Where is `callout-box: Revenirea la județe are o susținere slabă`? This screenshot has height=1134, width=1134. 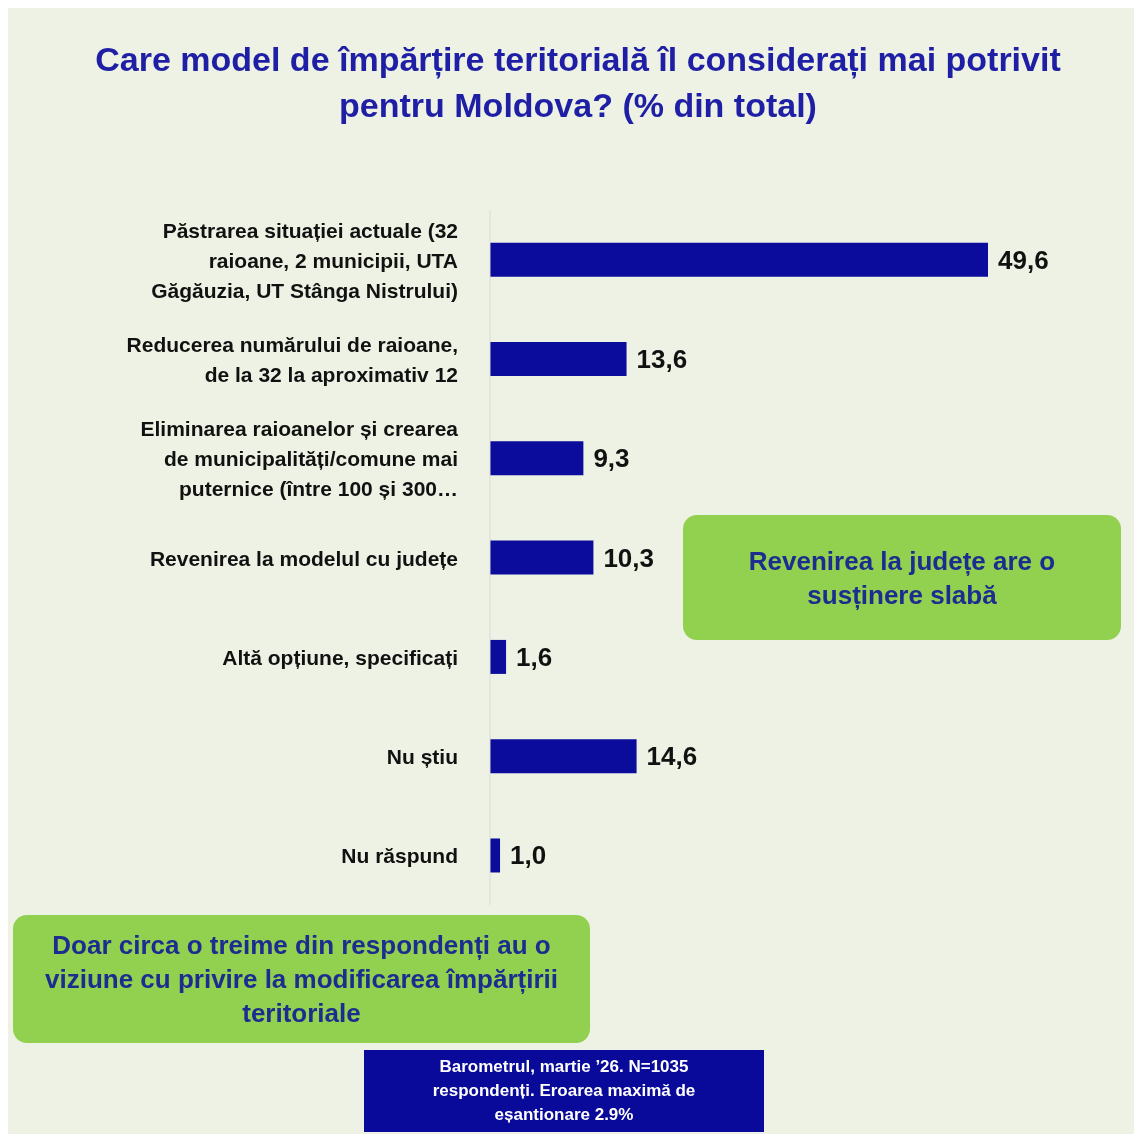
callout-box: Revenirea la județe are o susținere slabă is located at coordinates (902, 577).